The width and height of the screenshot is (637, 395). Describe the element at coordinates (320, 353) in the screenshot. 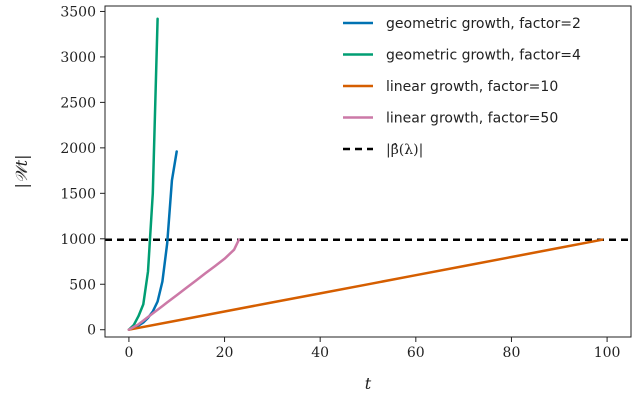

I see `x-tick-label: 40` at that location.